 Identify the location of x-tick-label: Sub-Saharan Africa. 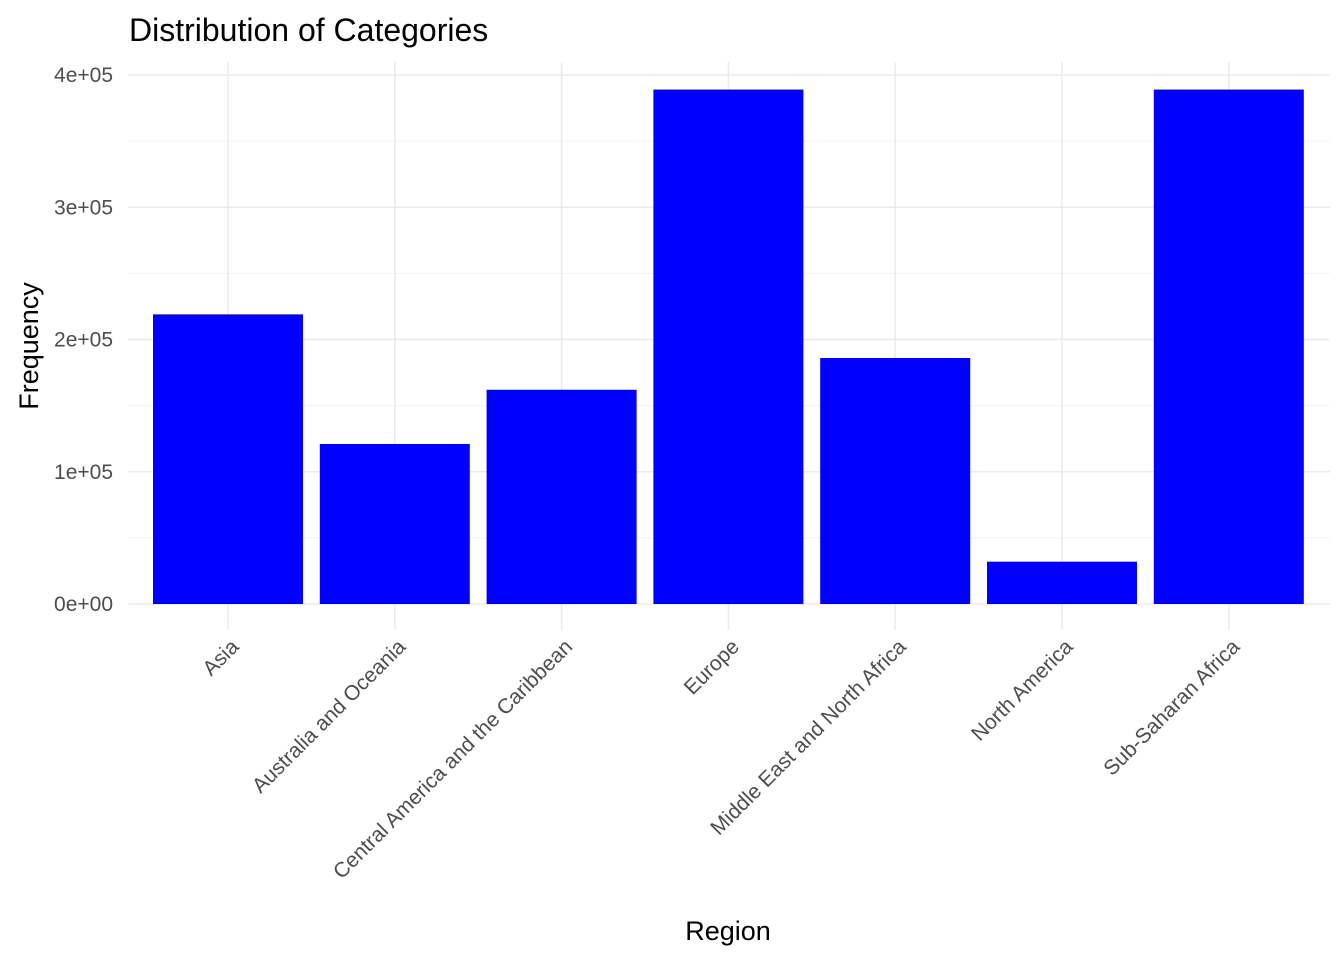
(1171, 707).